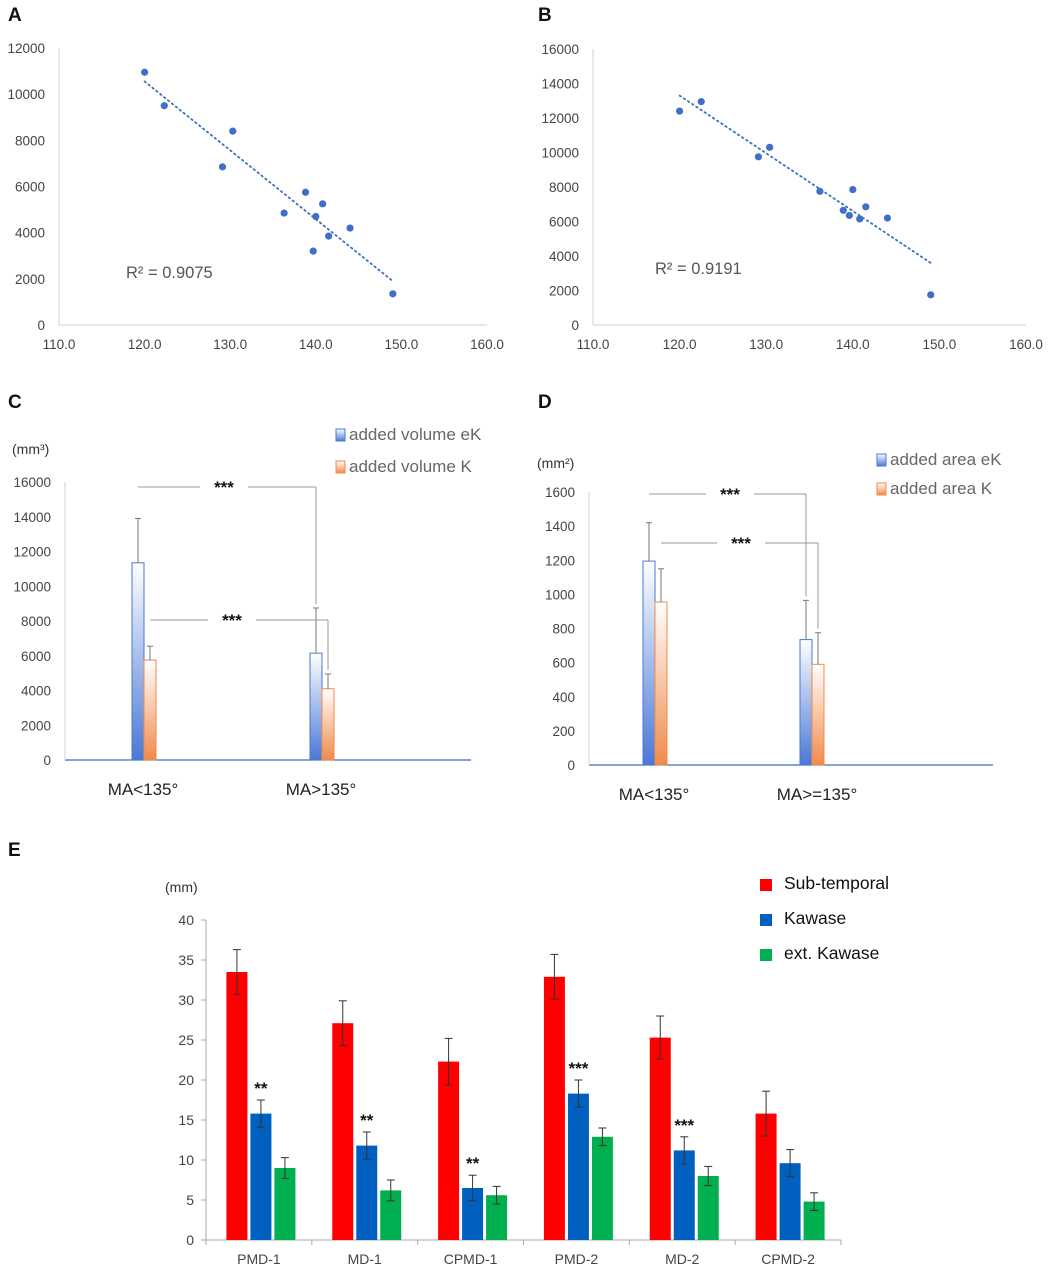 This screenshot has height=1266, width=1053. What do you see at coordinates (15, 15) in the screenshot?
I see `panel-letter-a: A` at bounding box center [15, 15].